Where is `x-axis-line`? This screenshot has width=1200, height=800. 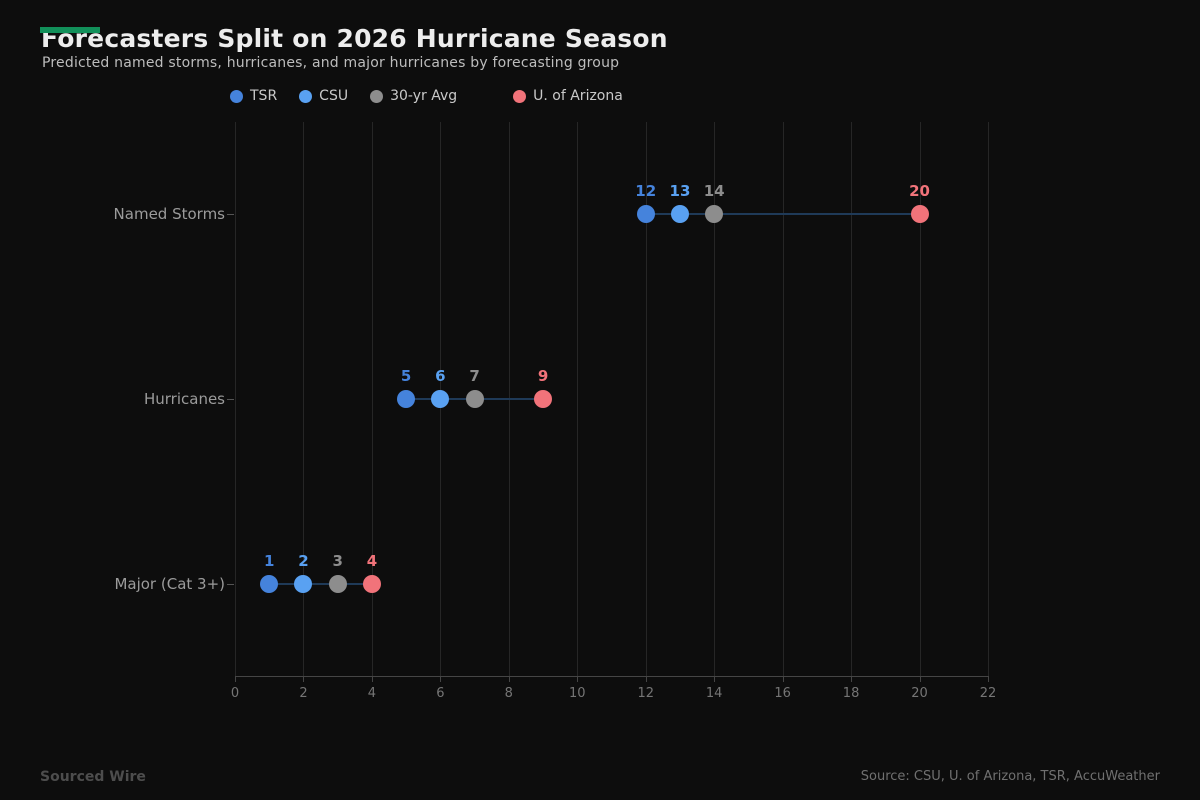
x-axis-line is located at coordinates (611, 676).